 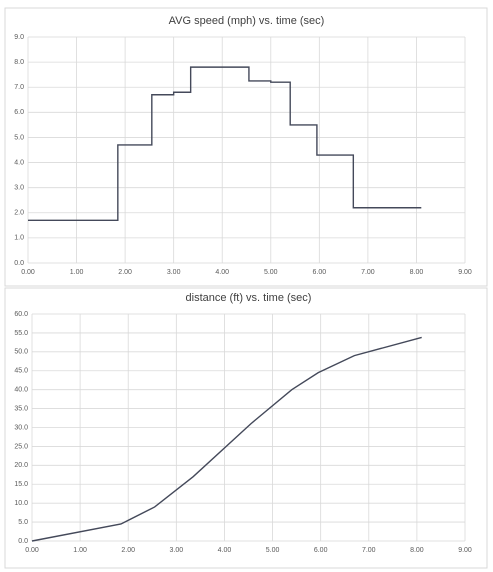 I want to click on y-tick-label: 7.0, so click(x=19, y=87).